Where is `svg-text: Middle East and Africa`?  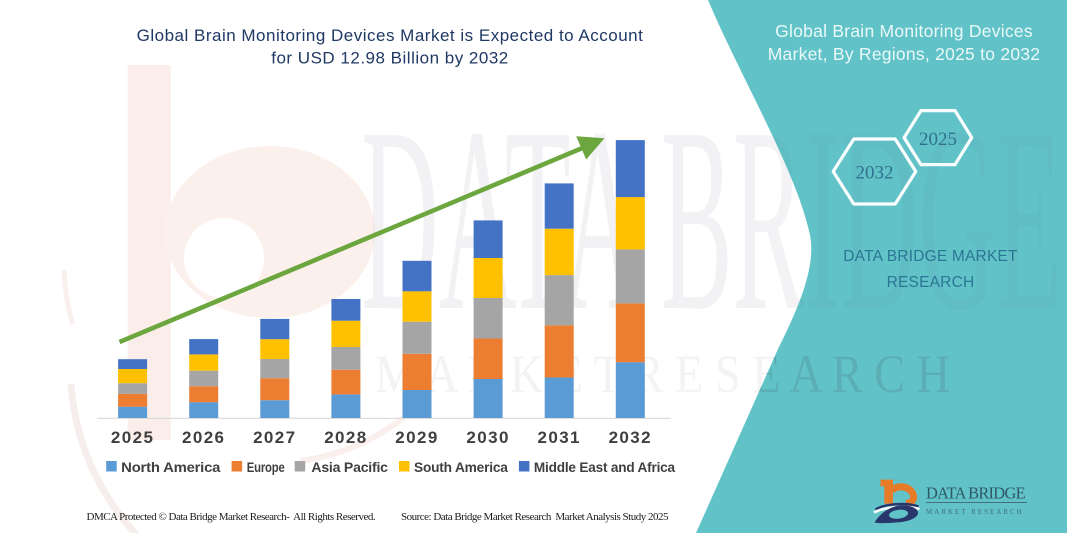 svg-text: Middle East and Africa is located at coordinates (604, 467).